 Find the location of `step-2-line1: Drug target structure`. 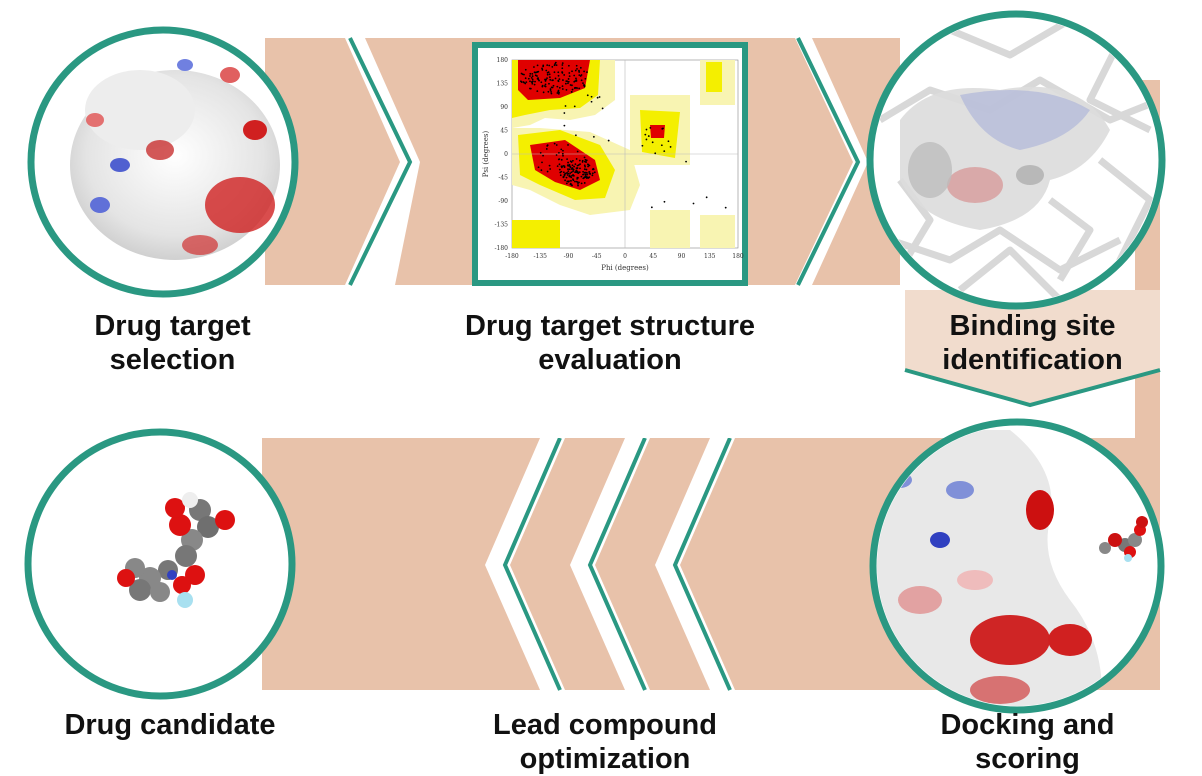

step-2-line1: Drug target structure is located at coordinates (610, 326).